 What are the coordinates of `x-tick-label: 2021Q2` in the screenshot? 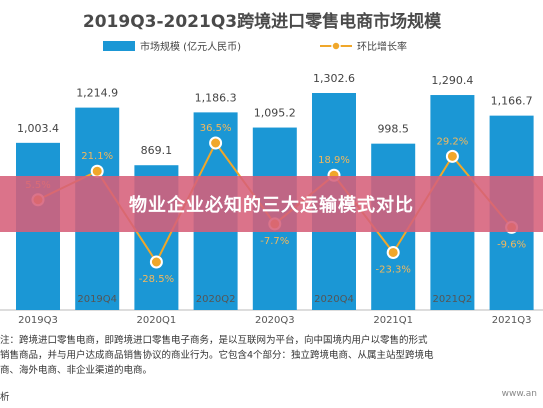 It's located at (453, 299).